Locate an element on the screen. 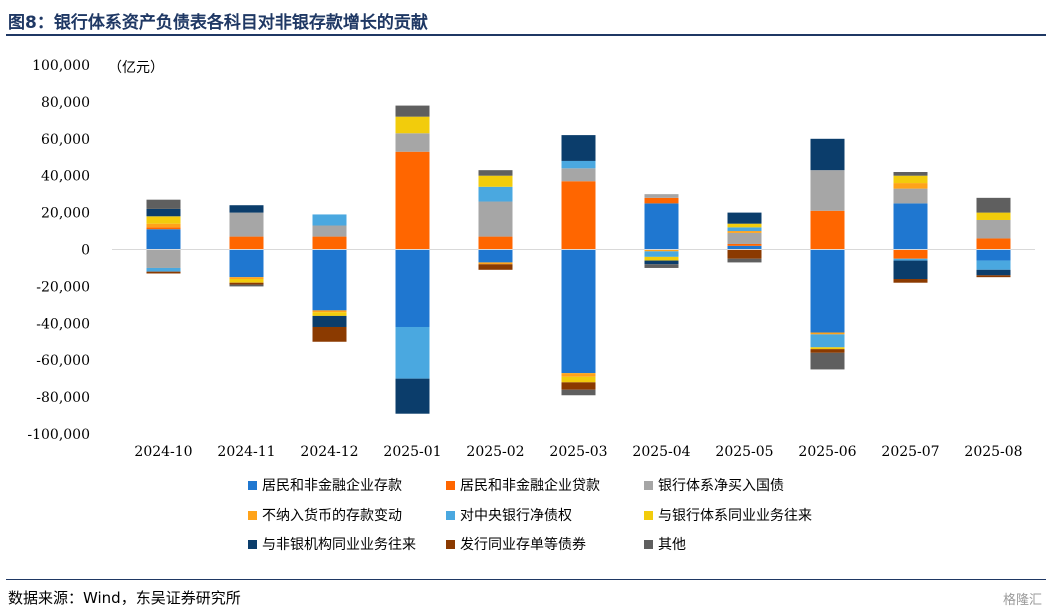 The image size is (1054, 615). y-tick-label: -80,000 is located at coordinates (63, 398).